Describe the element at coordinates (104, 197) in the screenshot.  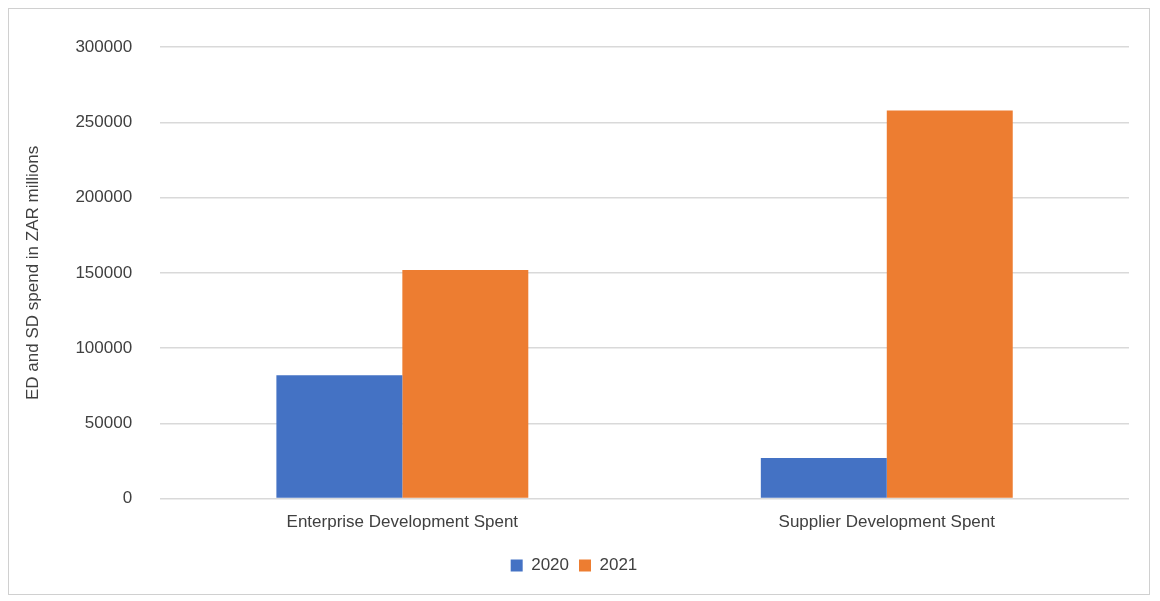
I see `y-tick-label: 200000` at that location.